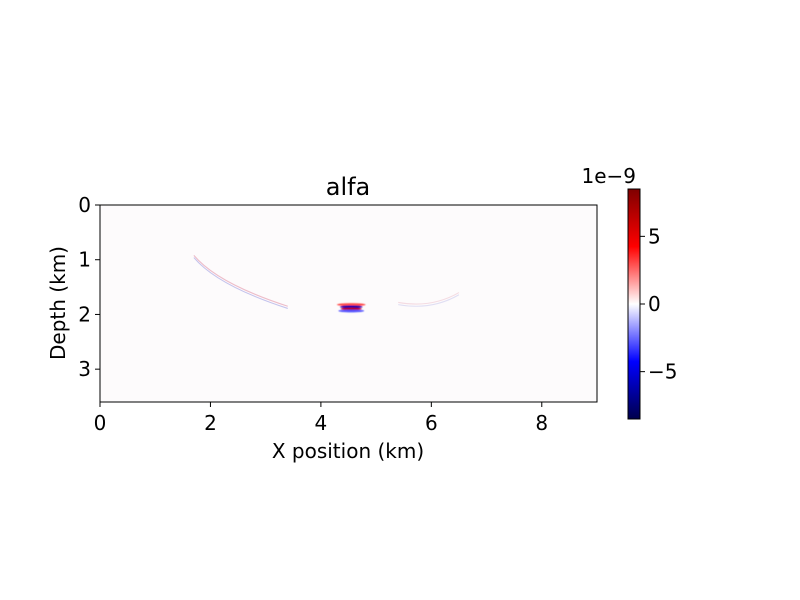  What do you see at coordinates (662, 372) in the screenshot?
I see `colorbar-tick-label: −5` at bounding box center [662, 372].